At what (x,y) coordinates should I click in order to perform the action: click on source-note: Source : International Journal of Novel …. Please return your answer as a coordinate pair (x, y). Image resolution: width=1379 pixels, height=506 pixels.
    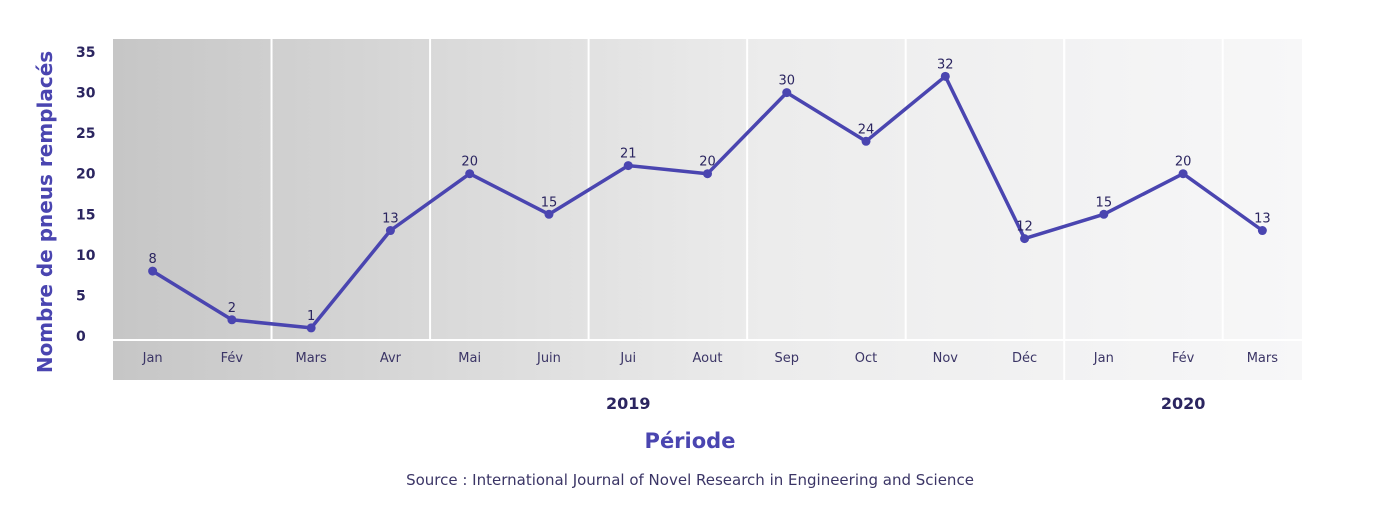
    Looking at the image, I should click on (690, 480).